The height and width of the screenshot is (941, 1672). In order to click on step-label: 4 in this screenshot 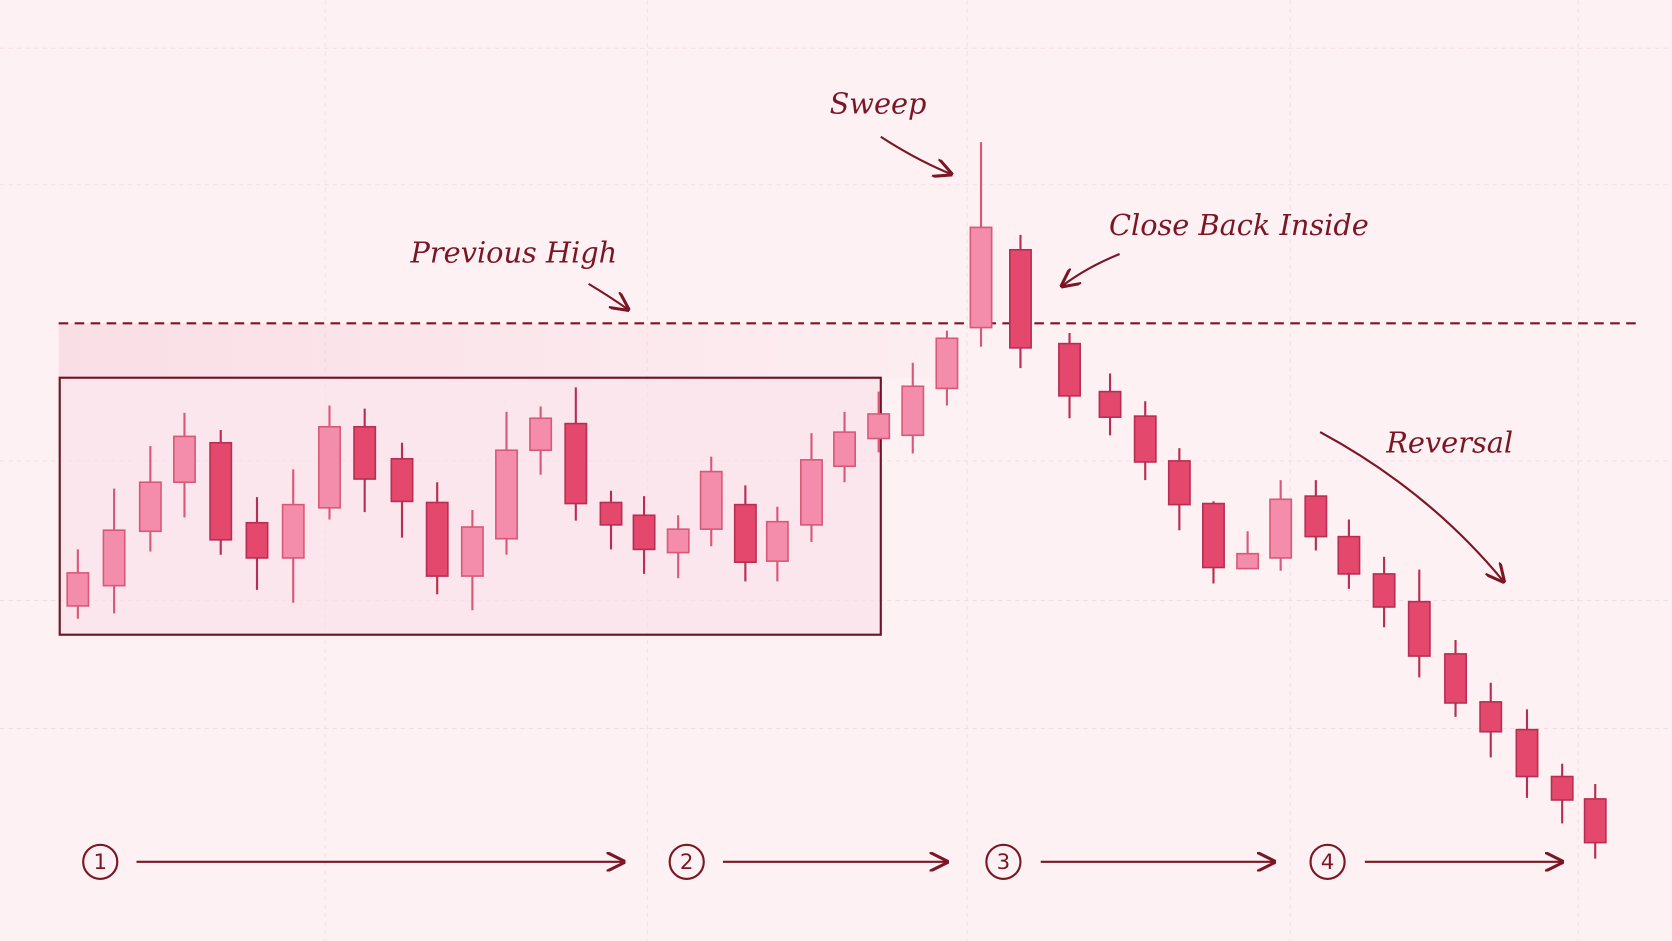, I will do `click(1328, 862)`.